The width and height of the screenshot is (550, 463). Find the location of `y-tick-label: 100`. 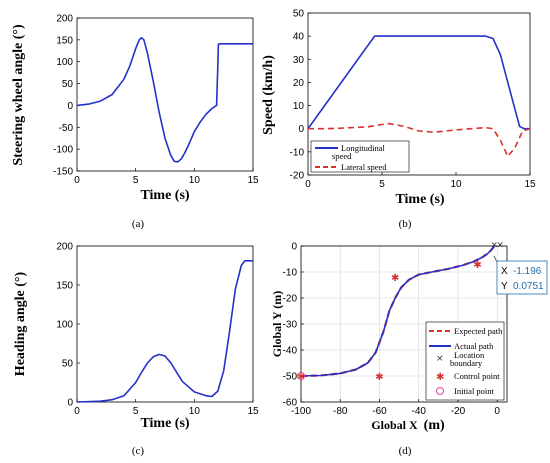

y-tick-label: 100 is located at coordinates (64, 325).